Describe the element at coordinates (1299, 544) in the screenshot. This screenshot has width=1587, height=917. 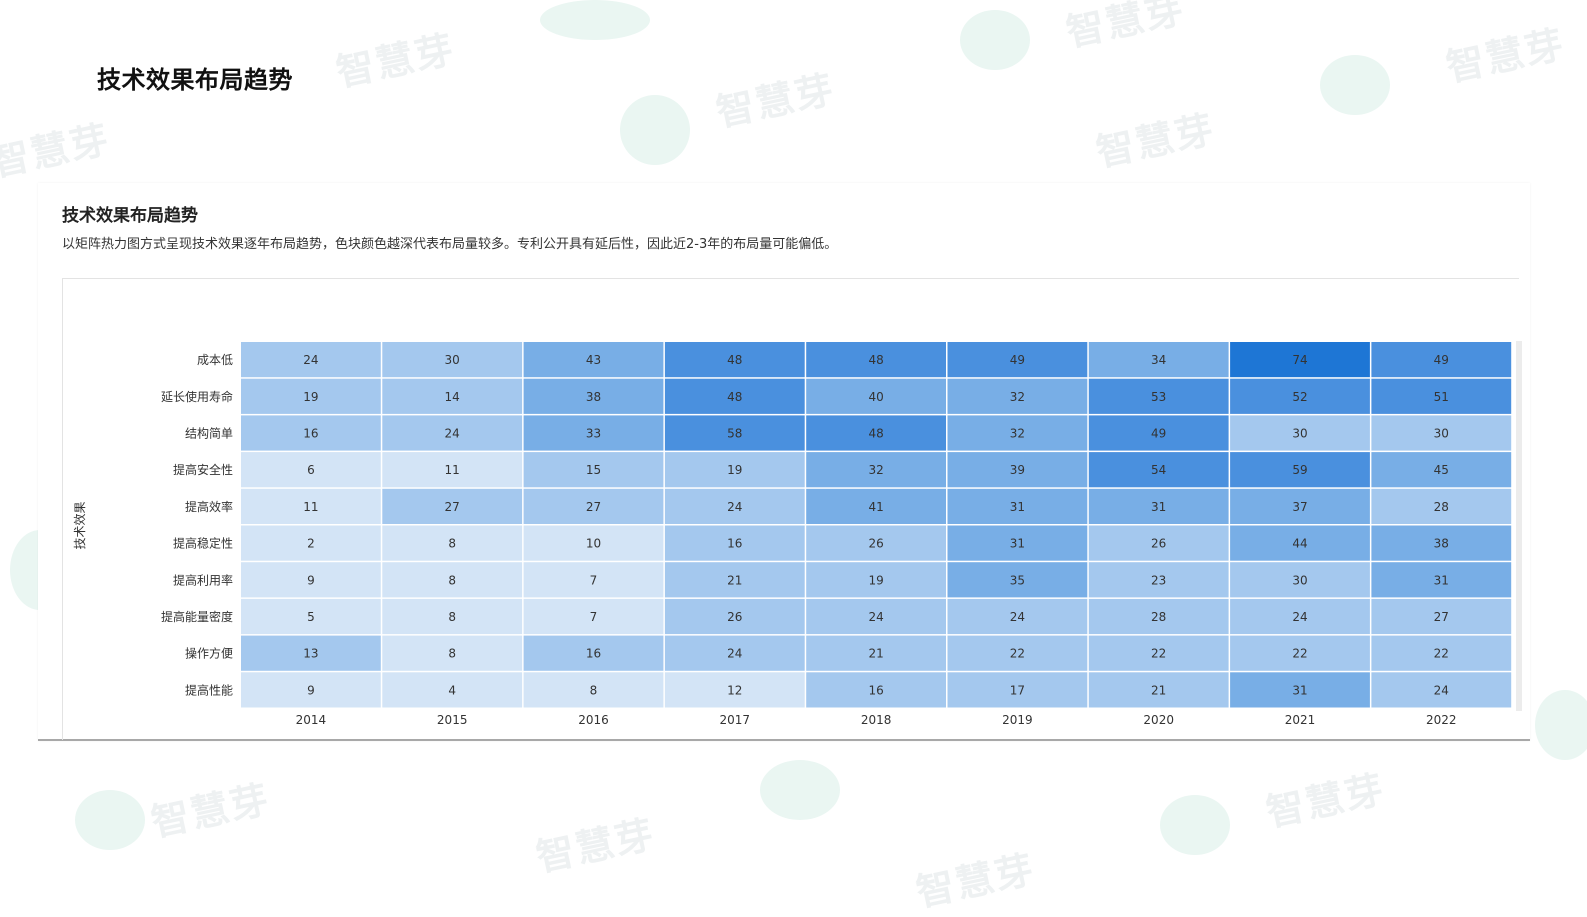
I see `heatmap-cell-value: 44` at that location.